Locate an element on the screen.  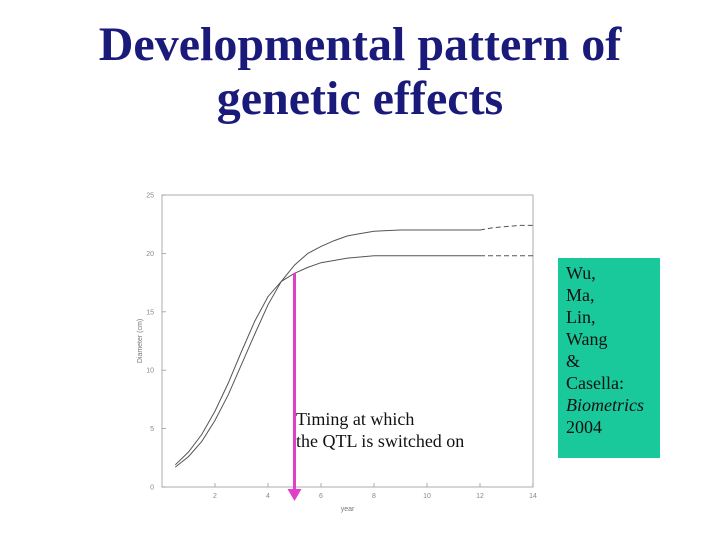
x-tick-label: 12 is located at coordinates (480, 496).